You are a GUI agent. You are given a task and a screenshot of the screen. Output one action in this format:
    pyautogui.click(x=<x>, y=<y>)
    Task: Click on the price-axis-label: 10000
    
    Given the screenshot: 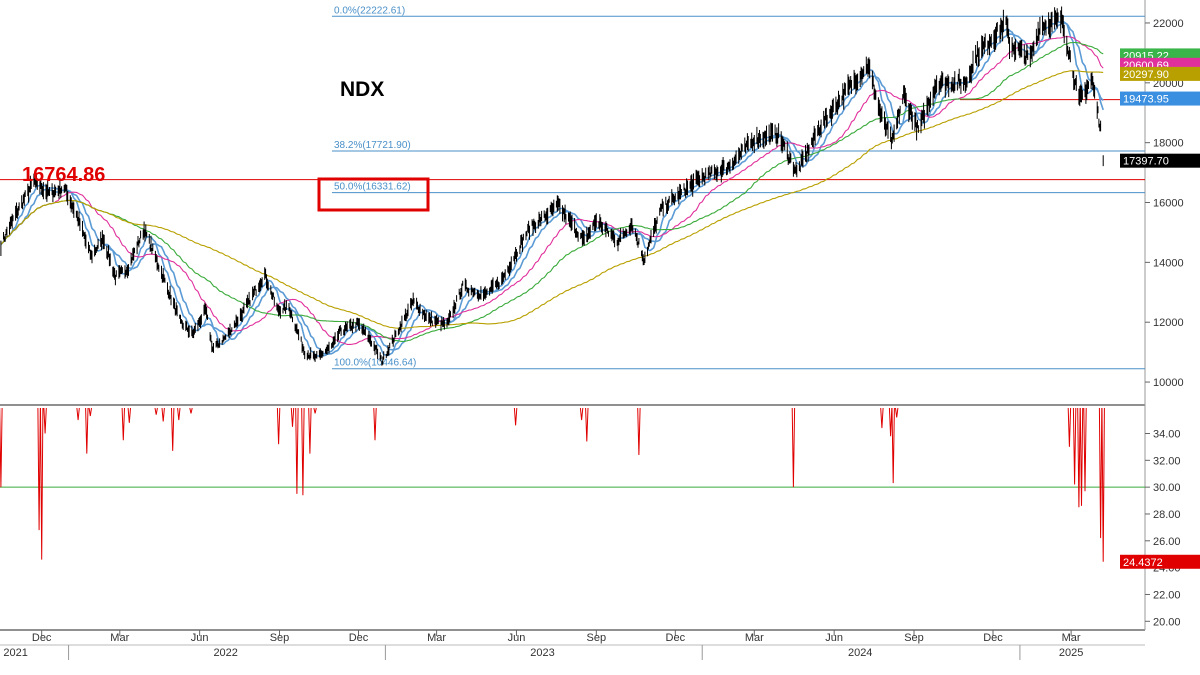 What is the action you would take?
    pyautogui.click(x=1168, y=383)
    